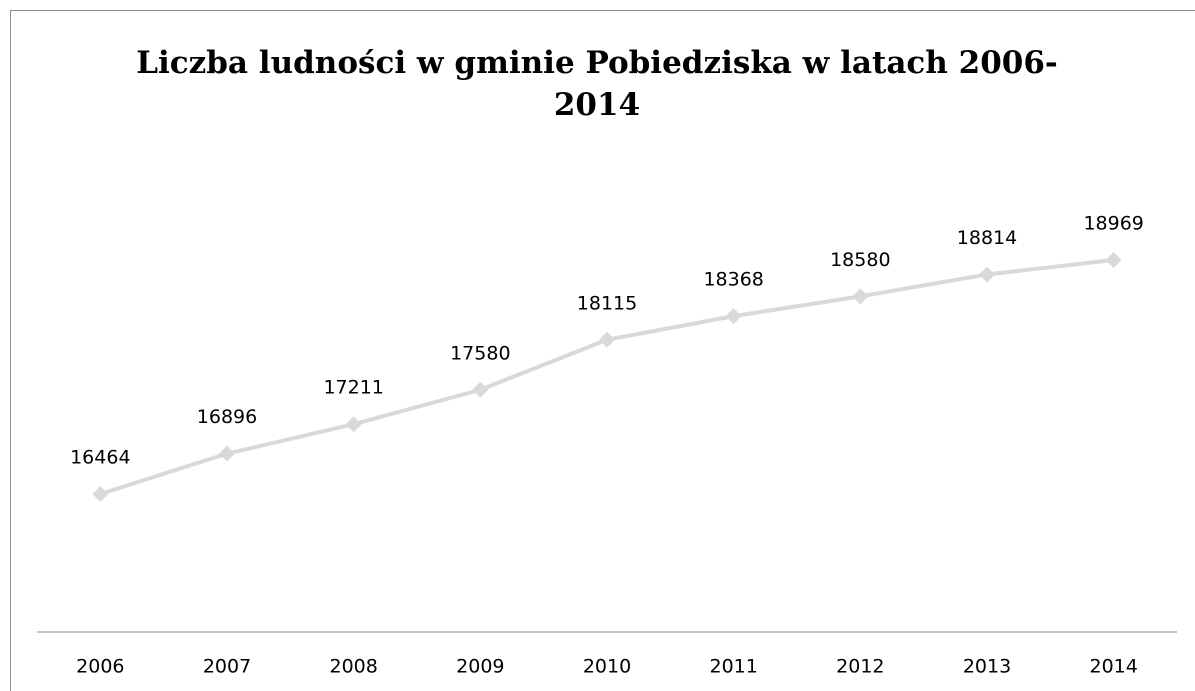 The image size is (1195, 691). Describe the element at coordinates (607, 303) in the screenshot. I see `data-label: 18115` at that location.